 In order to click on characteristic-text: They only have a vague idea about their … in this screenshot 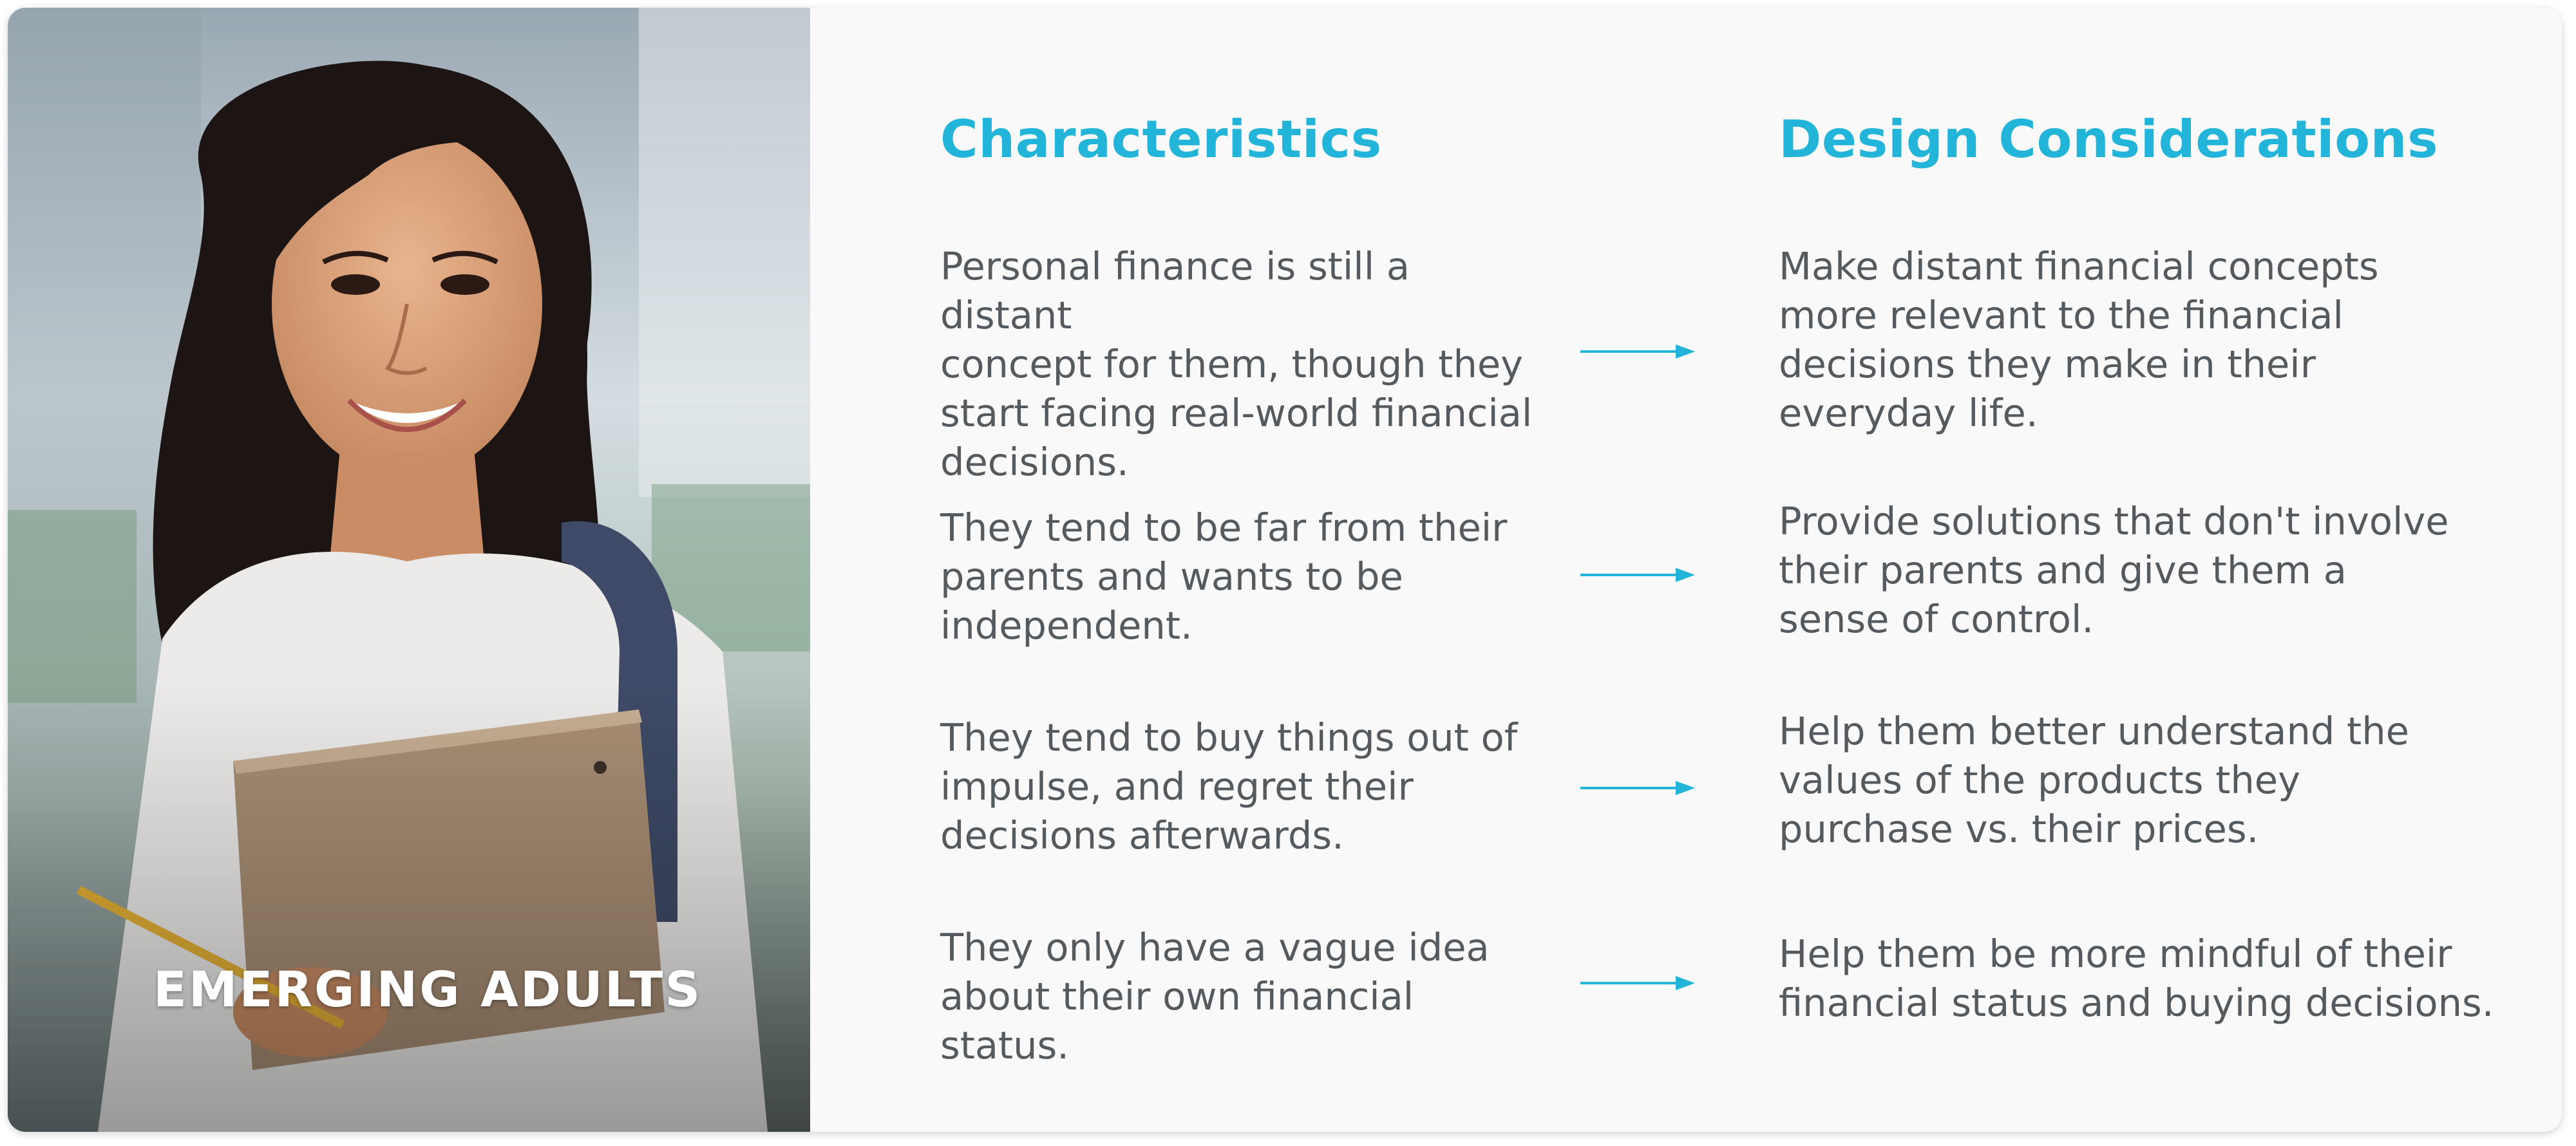, I will do `click(1215, 996)`.